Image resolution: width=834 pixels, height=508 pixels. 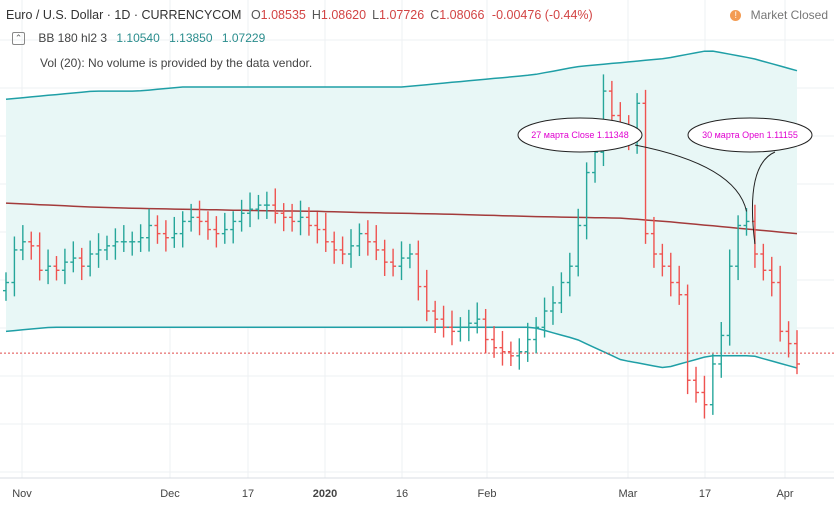 What do you see at coordinates (628, 494) in the screenshot?
I see `x-tick-label: Mar` at bounding box center [628, 494].